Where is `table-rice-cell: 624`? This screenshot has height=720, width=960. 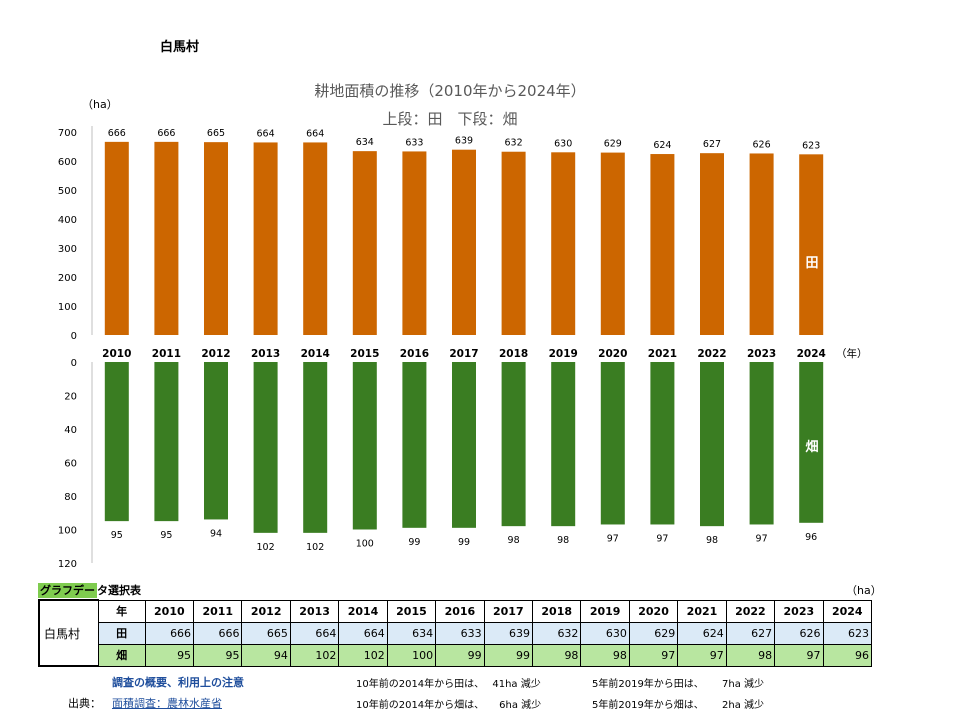
table-rice-cell: 624 is located at coordinates (702, 633).